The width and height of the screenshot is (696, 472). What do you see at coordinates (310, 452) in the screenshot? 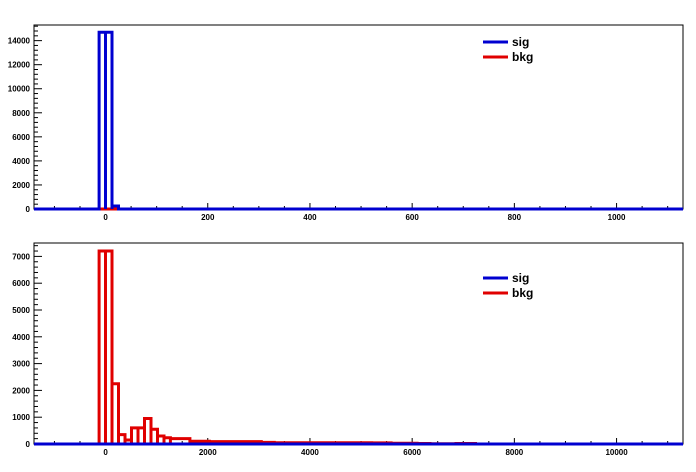
I see `x-tick-label: 4000` at bounding box center [310, 452].